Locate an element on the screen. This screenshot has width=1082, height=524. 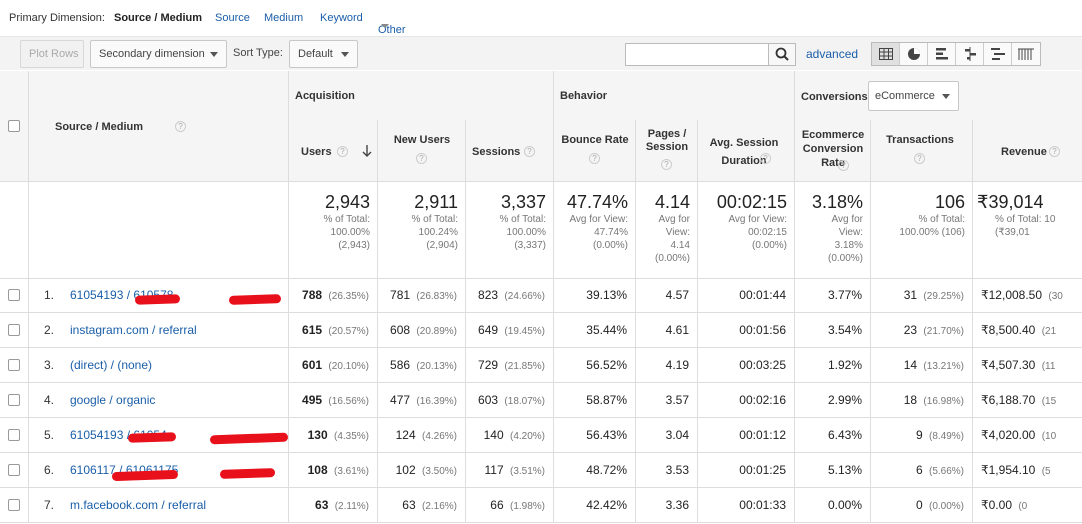
new-users-column-header: New Users ? is located at coordinates (422, 150).